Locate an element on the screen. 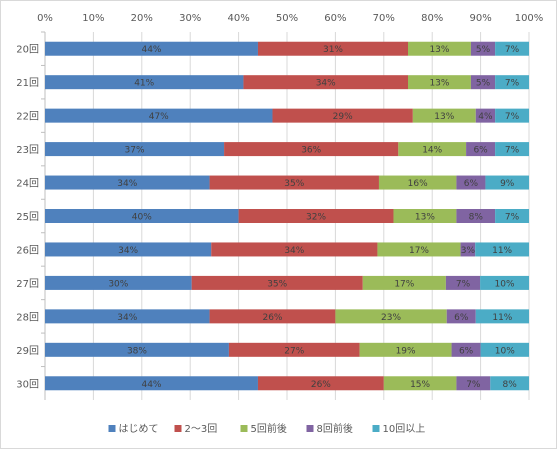 Image resolution: width=557 pixels, height=452 pixels. data-label: 35% is located at coordinates (294, 184).